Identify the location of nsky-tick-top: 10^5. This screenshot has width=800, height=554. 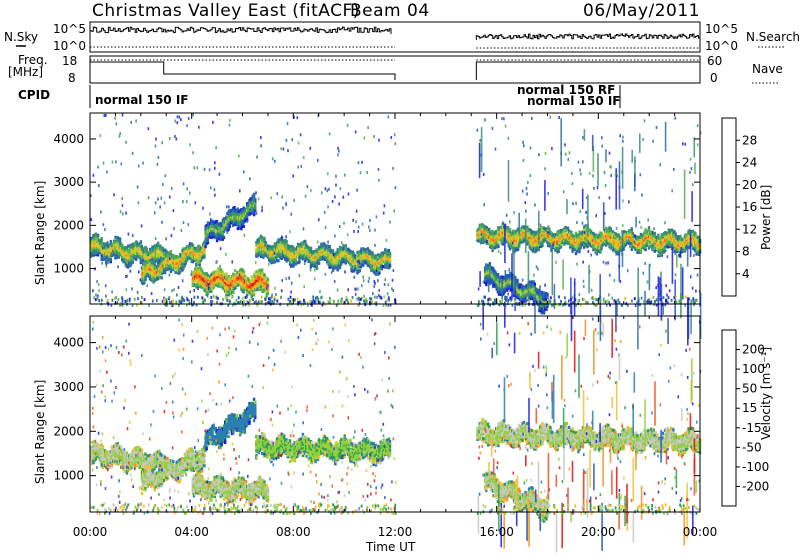
(69, 29).